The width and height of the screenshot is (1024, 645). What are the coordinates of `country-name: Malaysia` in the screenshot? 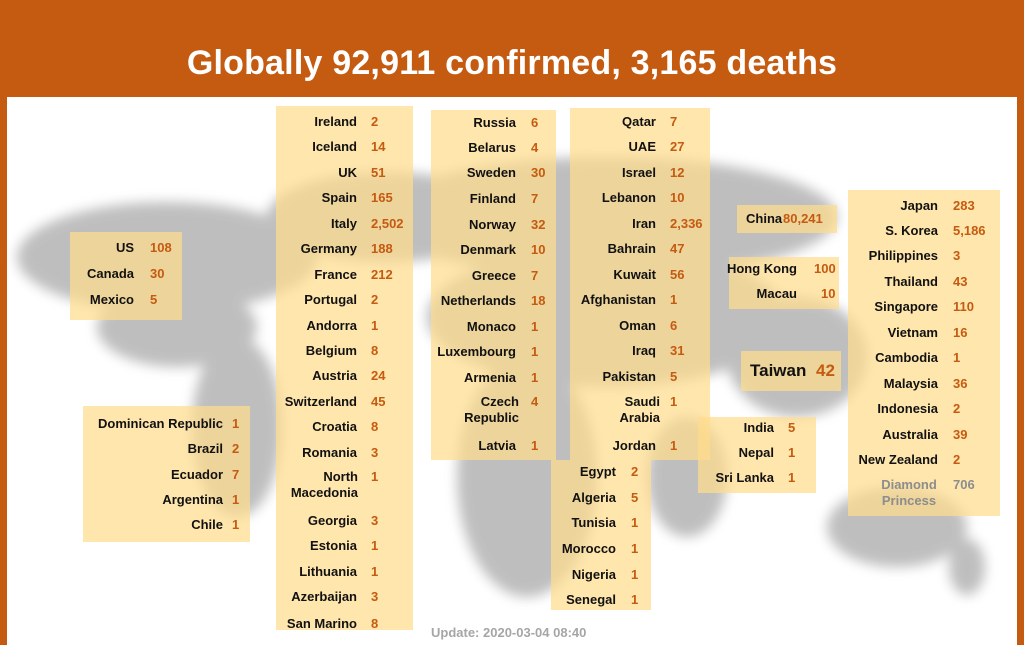 It's located at (910, 383).